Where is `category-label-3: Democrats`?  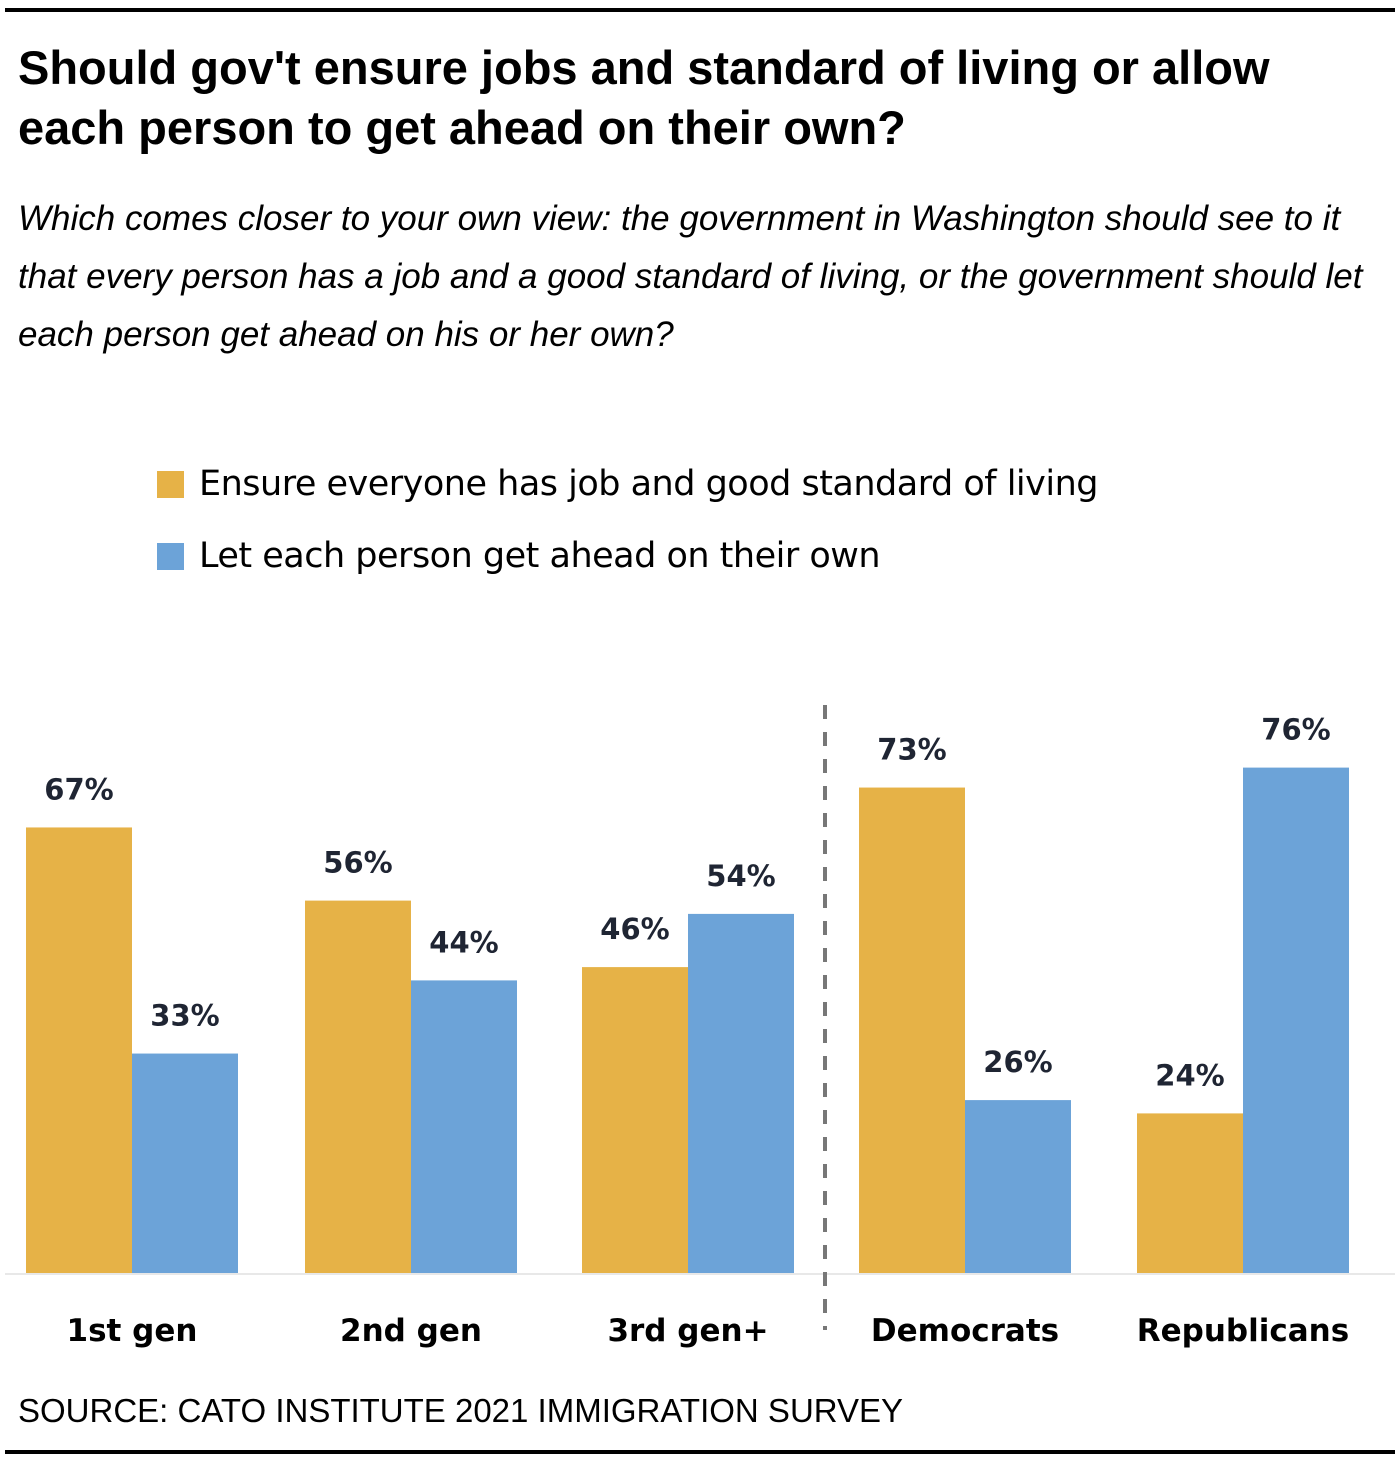 category-label-3: Democrats is located at coordinates (965, 1331).